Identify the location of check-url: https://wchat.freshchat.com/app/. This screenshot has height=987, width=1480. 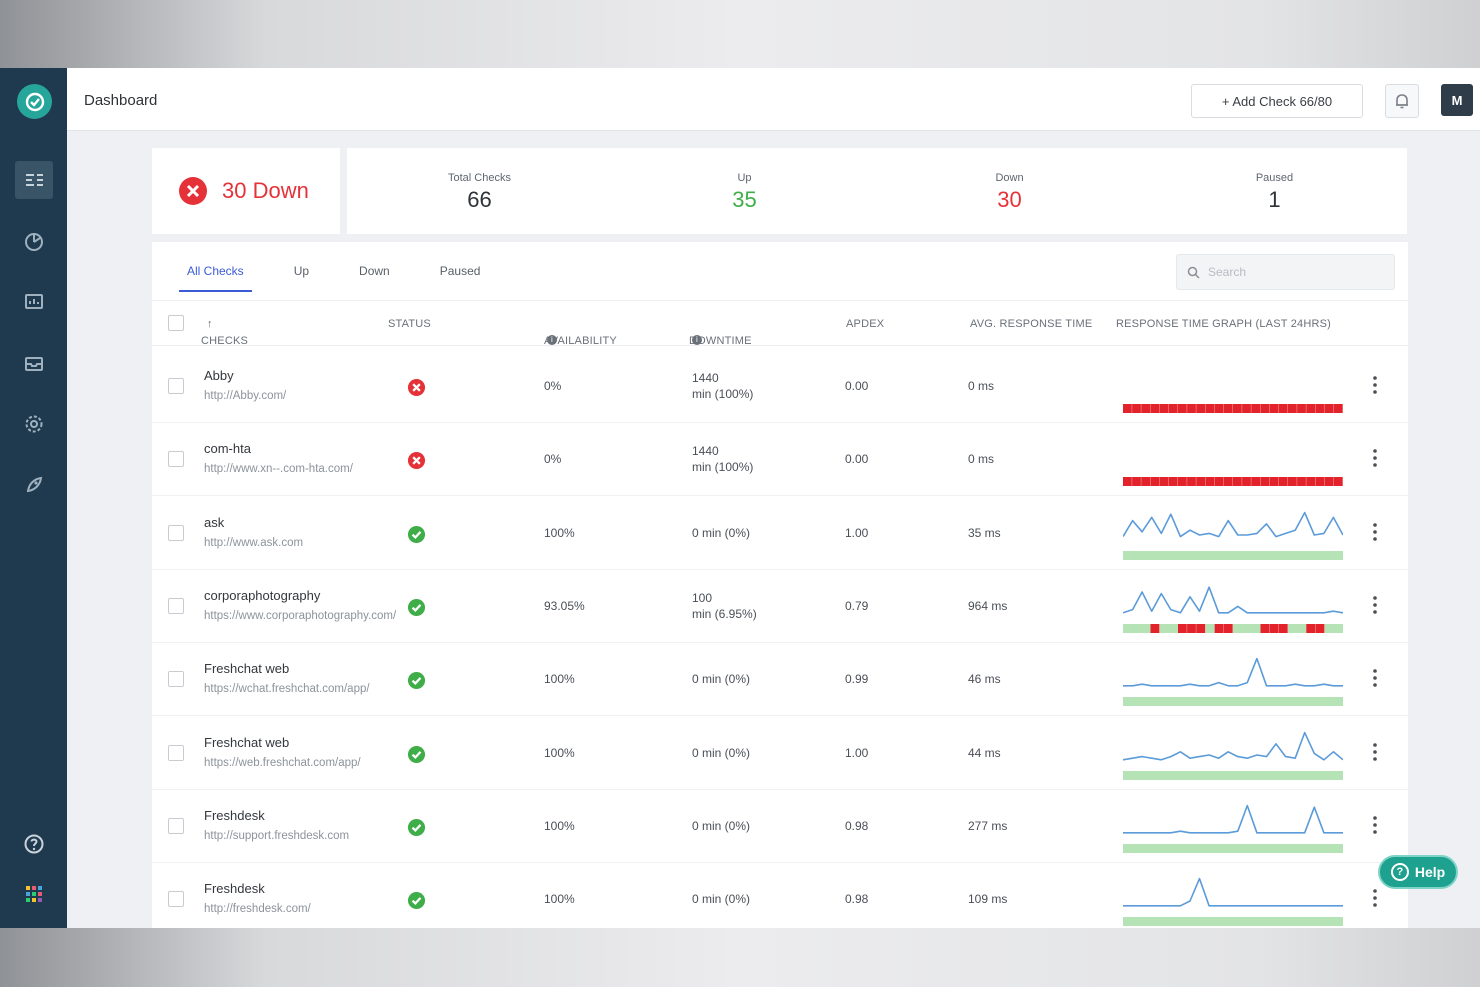
(287, 689).